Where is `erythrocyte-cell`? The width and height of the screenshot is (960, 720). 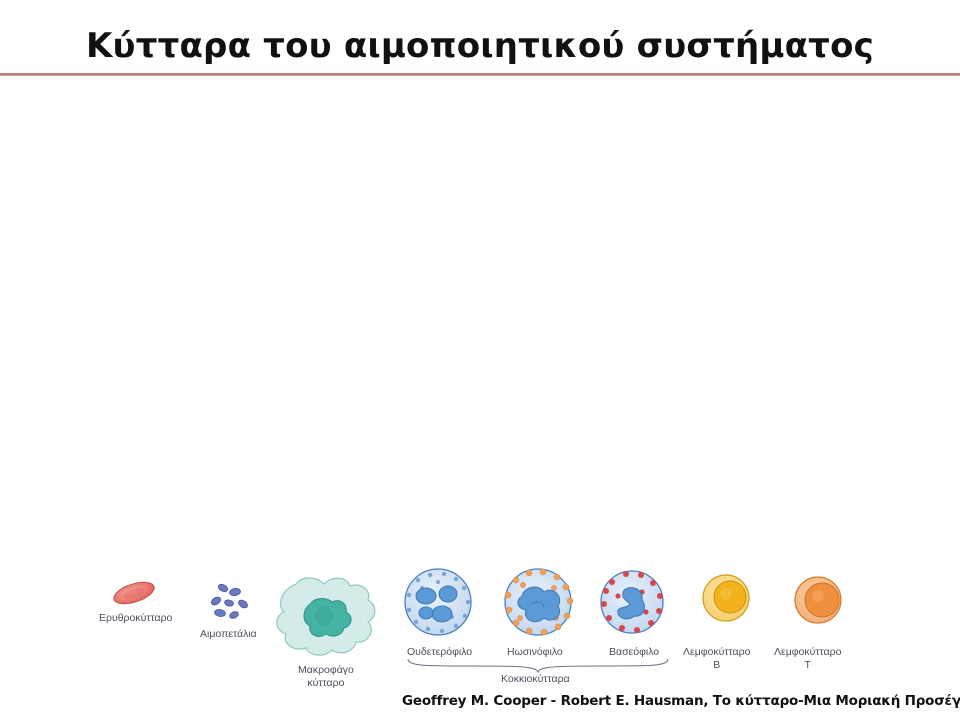
erythrocyte-cell is located at coordinates (134, 593).